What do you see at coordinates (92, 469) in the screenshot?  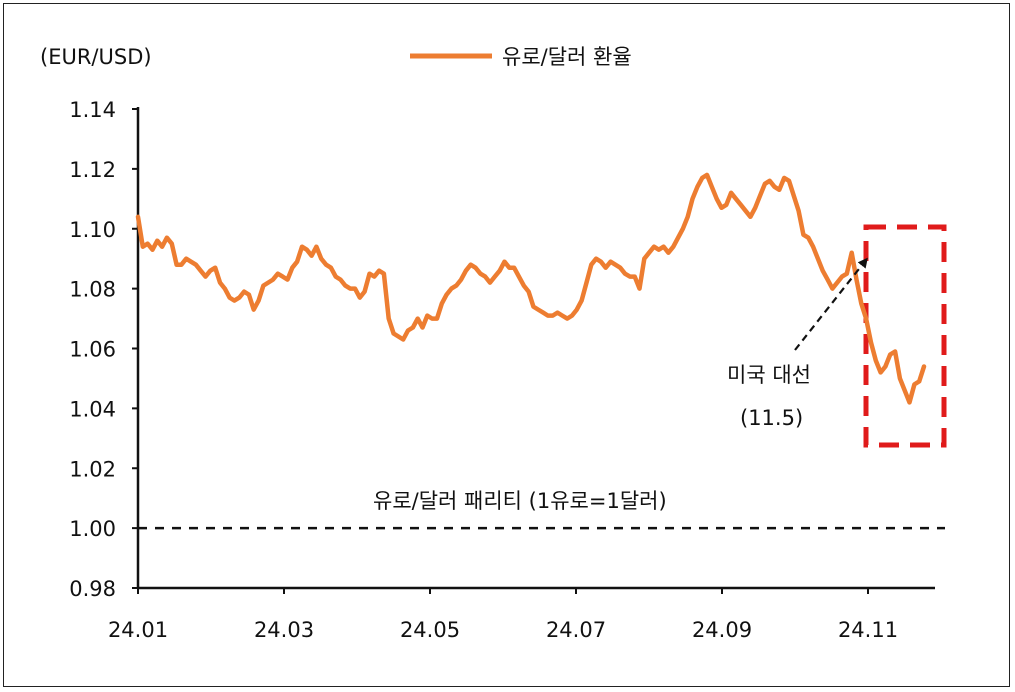 I see `y-tick-label: 1.02` at bounding box center [92, 469].